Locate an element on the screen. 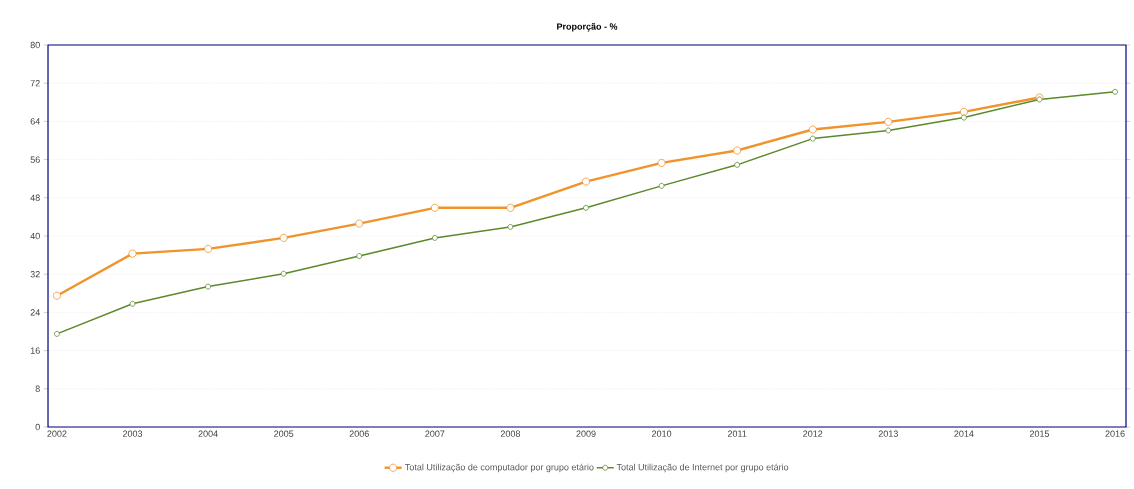 This screenshot has height=489, width=1134. legend-label: Total Utilização de computador por grupo etário is located at coordinates (499, 468).